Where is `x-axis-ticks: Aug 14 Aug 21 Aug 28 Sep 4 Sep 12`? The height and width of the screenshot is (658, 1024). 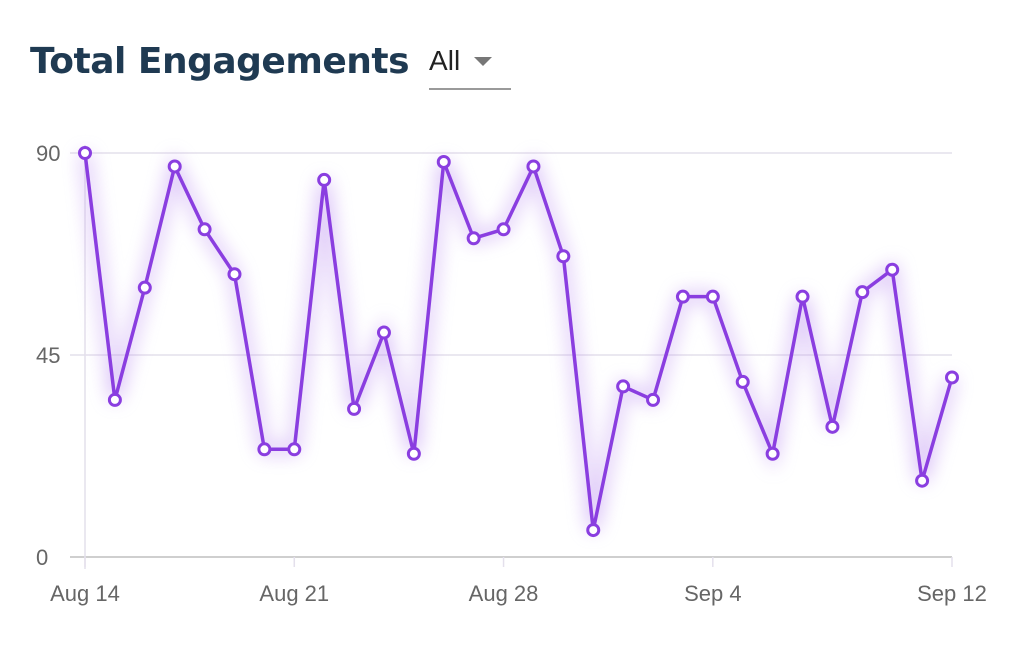
x-axis-ticks: Aug 14 Aug 21 Aug 28 Sep 4 Sep 12 is located at coordinates (518, 581).